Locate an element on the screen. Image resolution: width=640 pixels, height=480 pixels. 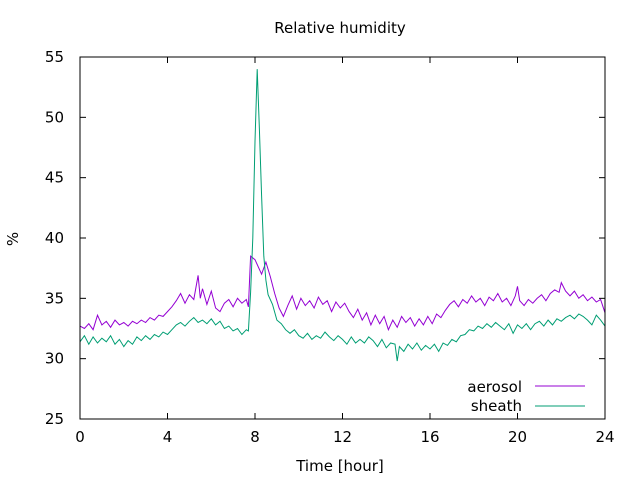
series-line-aerosol is located at coordinates (342, 293).